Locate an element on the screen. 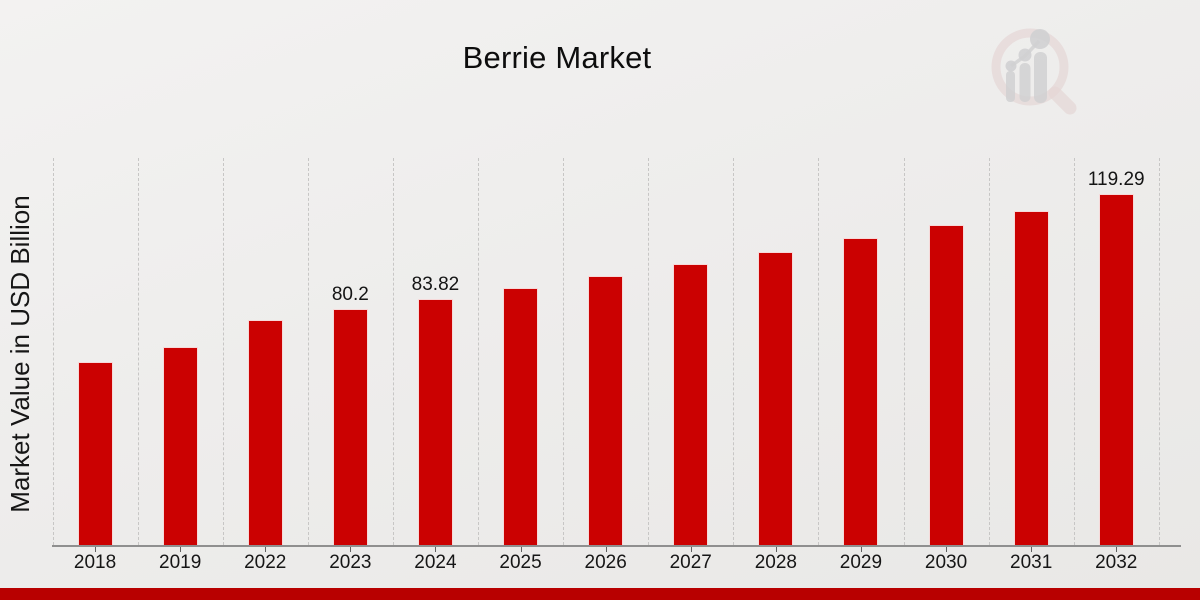 This screenshot has height=600, width=1200. market-research-logo-icon is located at coordinates (1039, 70).